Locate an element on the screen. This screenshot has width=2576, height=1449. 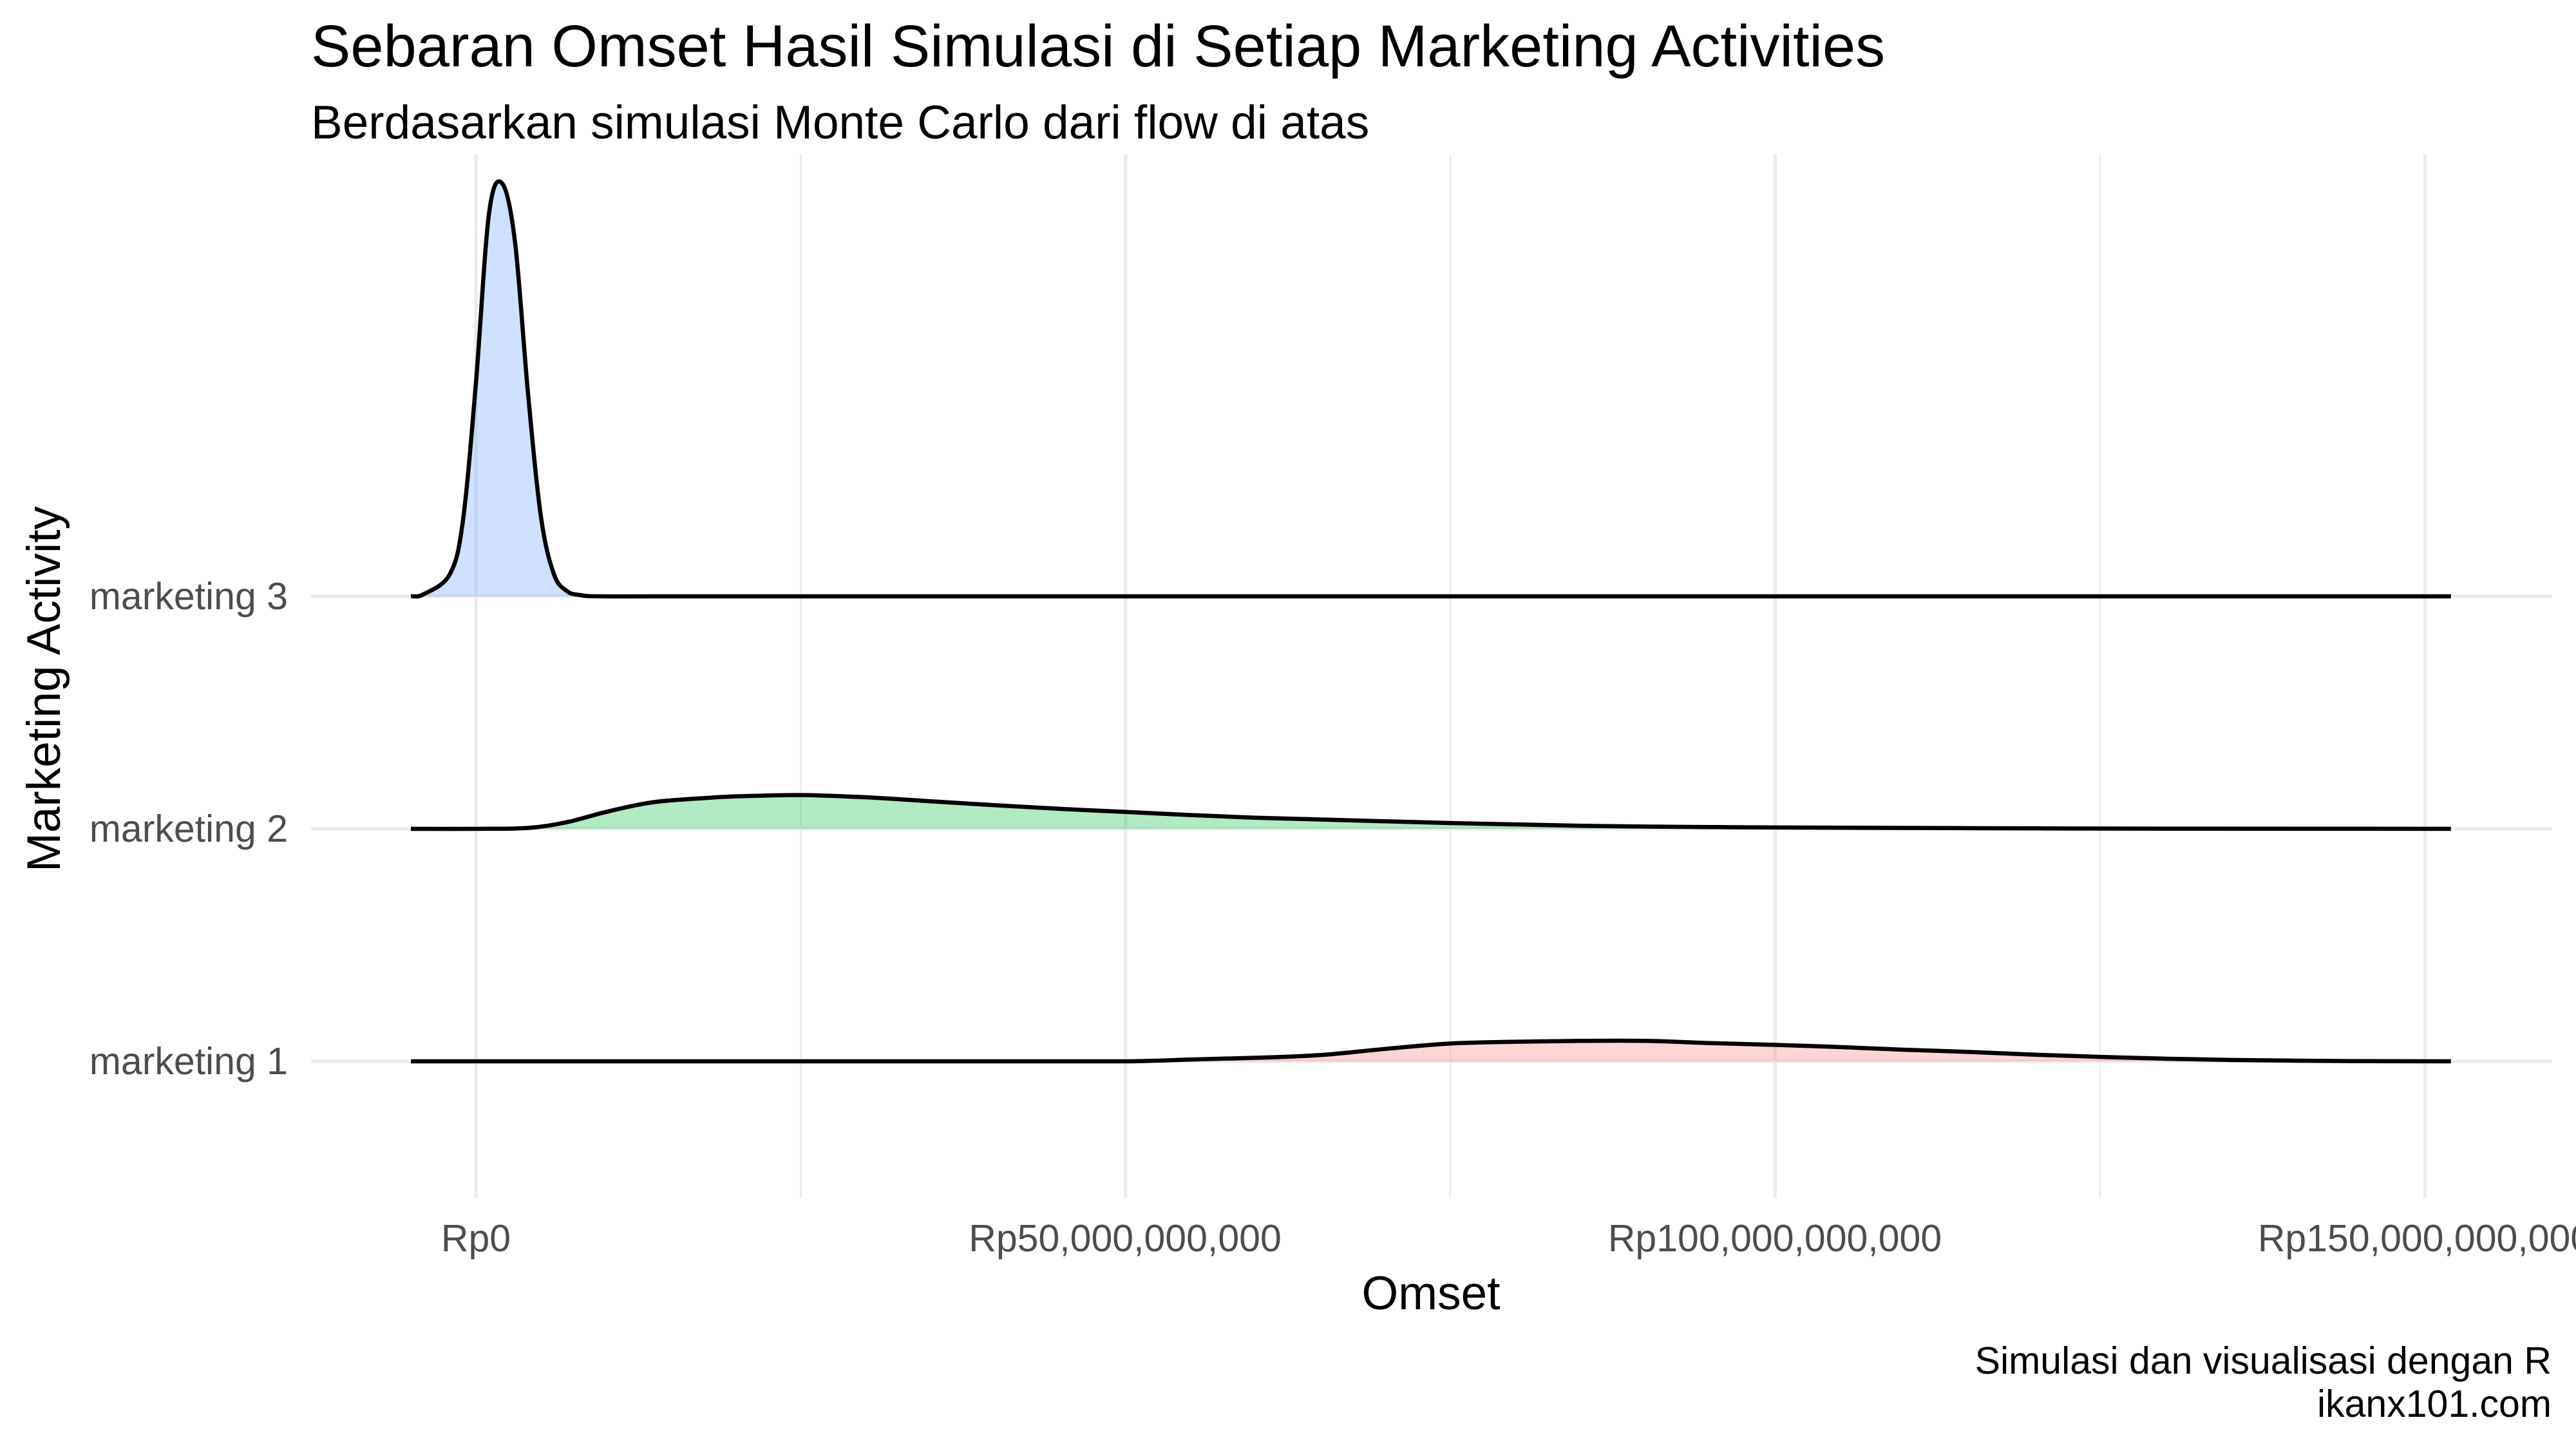
x-axis-title: Omset is located at coordinates (1432, 1293).